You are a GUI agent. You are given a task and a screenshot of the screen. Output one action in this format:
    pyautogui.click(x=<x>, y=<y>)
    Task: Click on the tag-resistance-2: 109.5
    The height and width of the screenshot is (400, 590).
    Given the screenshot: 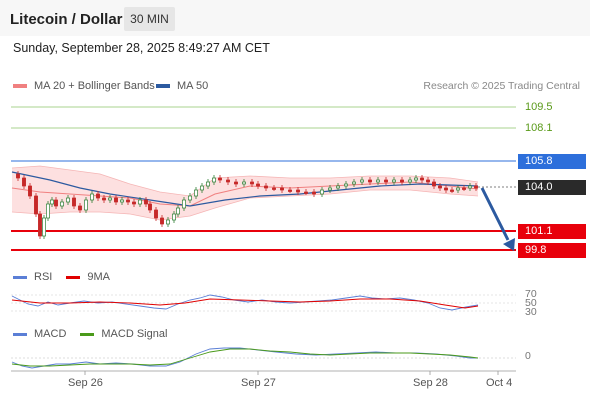 What is the action you would take?
    pyautogui.click(x=539, y=107)
    